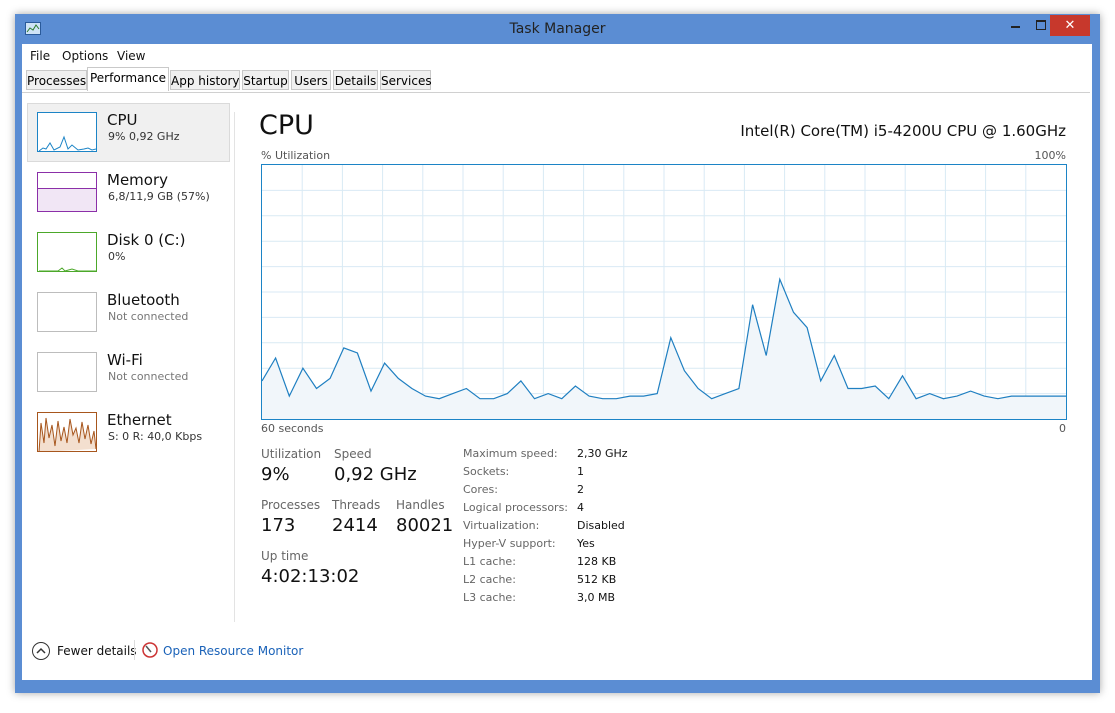  Describe the element at coordinates (596, 597) in the screenshot. I see `detail-value: 3,0 MB` at that location.